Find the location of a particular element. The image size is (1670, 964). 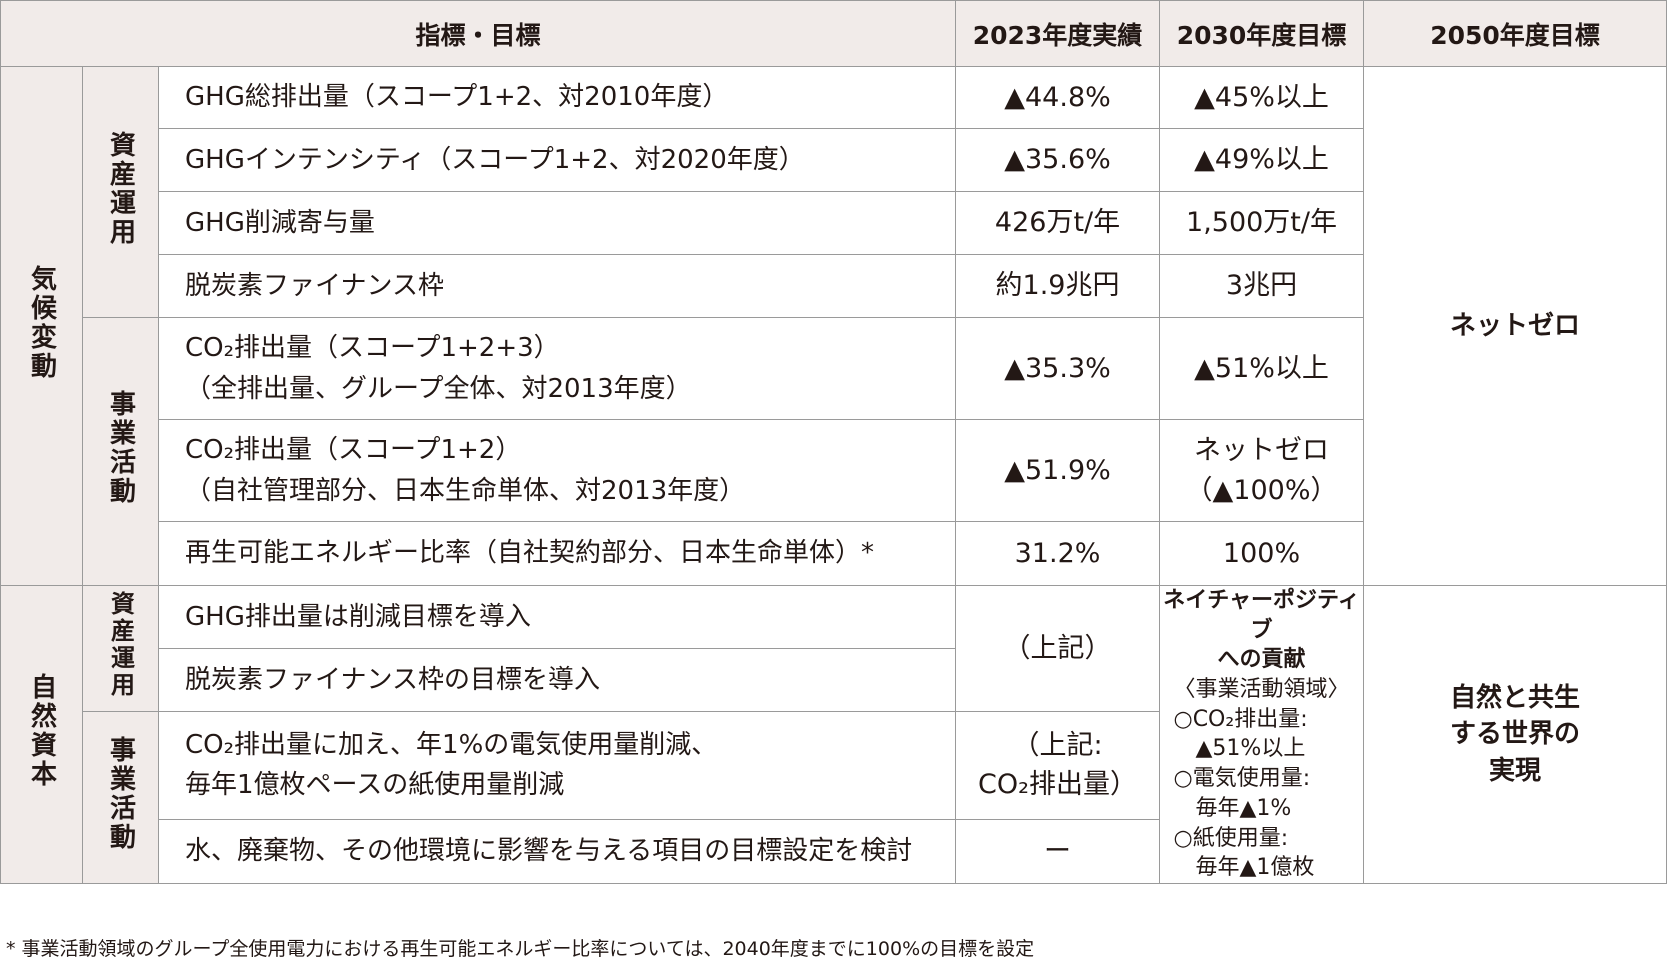

indicator-cell: 脱炭素ファイナンス枠 is located at coordinates (557, 286).